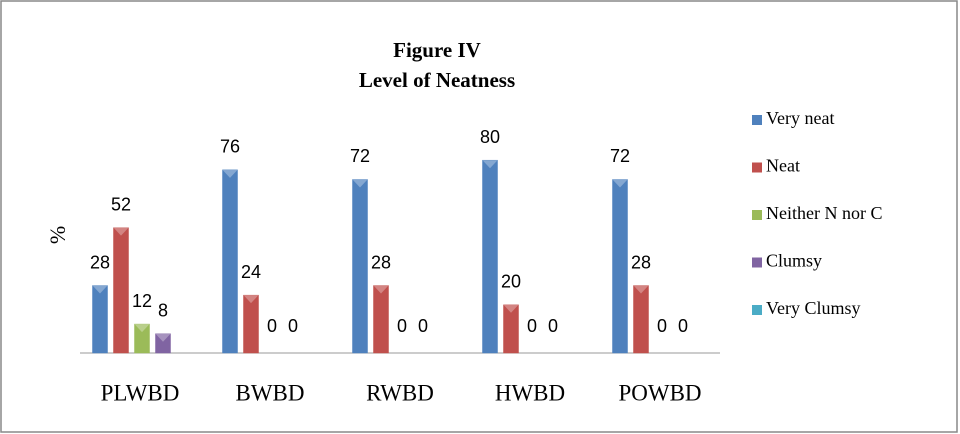  Describe the element at coordinates (270, 392) in the screenshot. I see `x-tick-label: BWBD` at that location.